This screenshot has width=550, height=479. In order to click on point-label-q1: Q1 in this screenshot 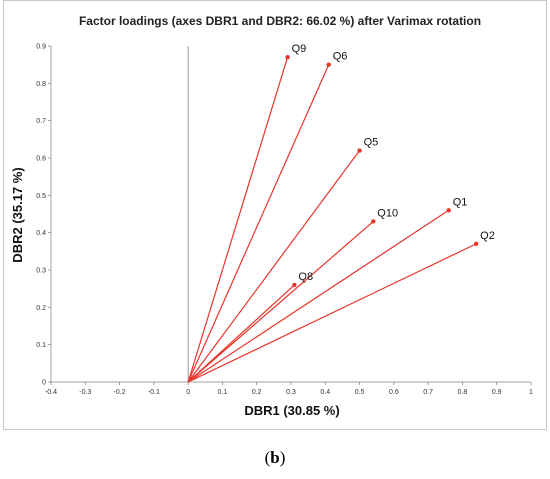, I will do `click(460, 202)`.